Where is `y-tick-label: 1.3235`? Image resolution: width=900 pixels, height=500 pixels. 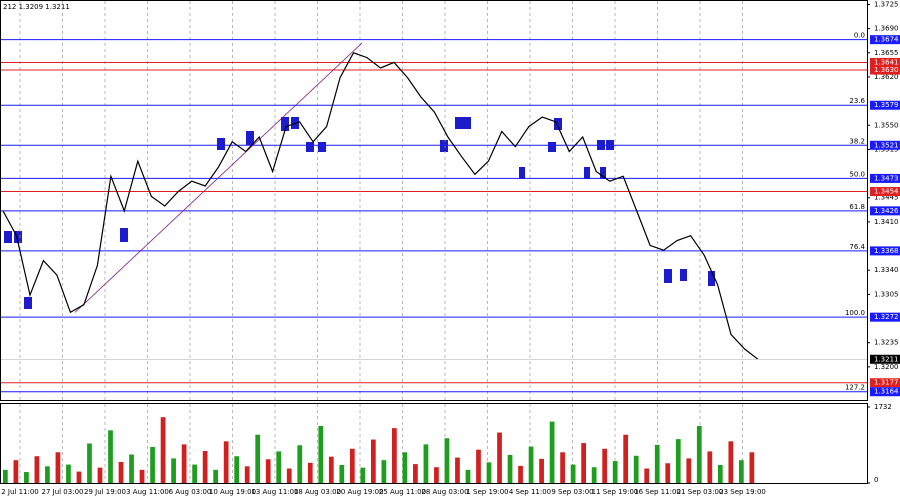 y-tick-label: 1.3235 is located at coordinates (886, 343).